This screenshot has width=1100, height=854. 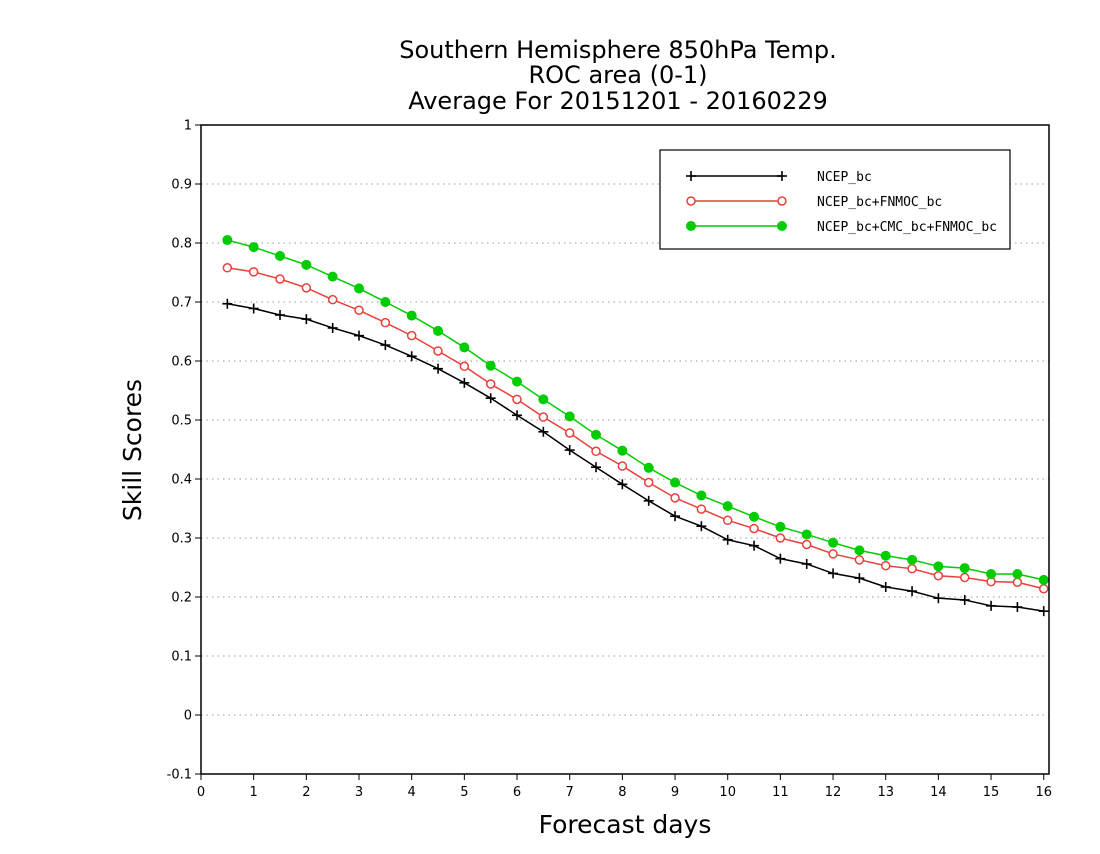 I want to click on y-tick-label: 0.7, so click(x=181, y=303).